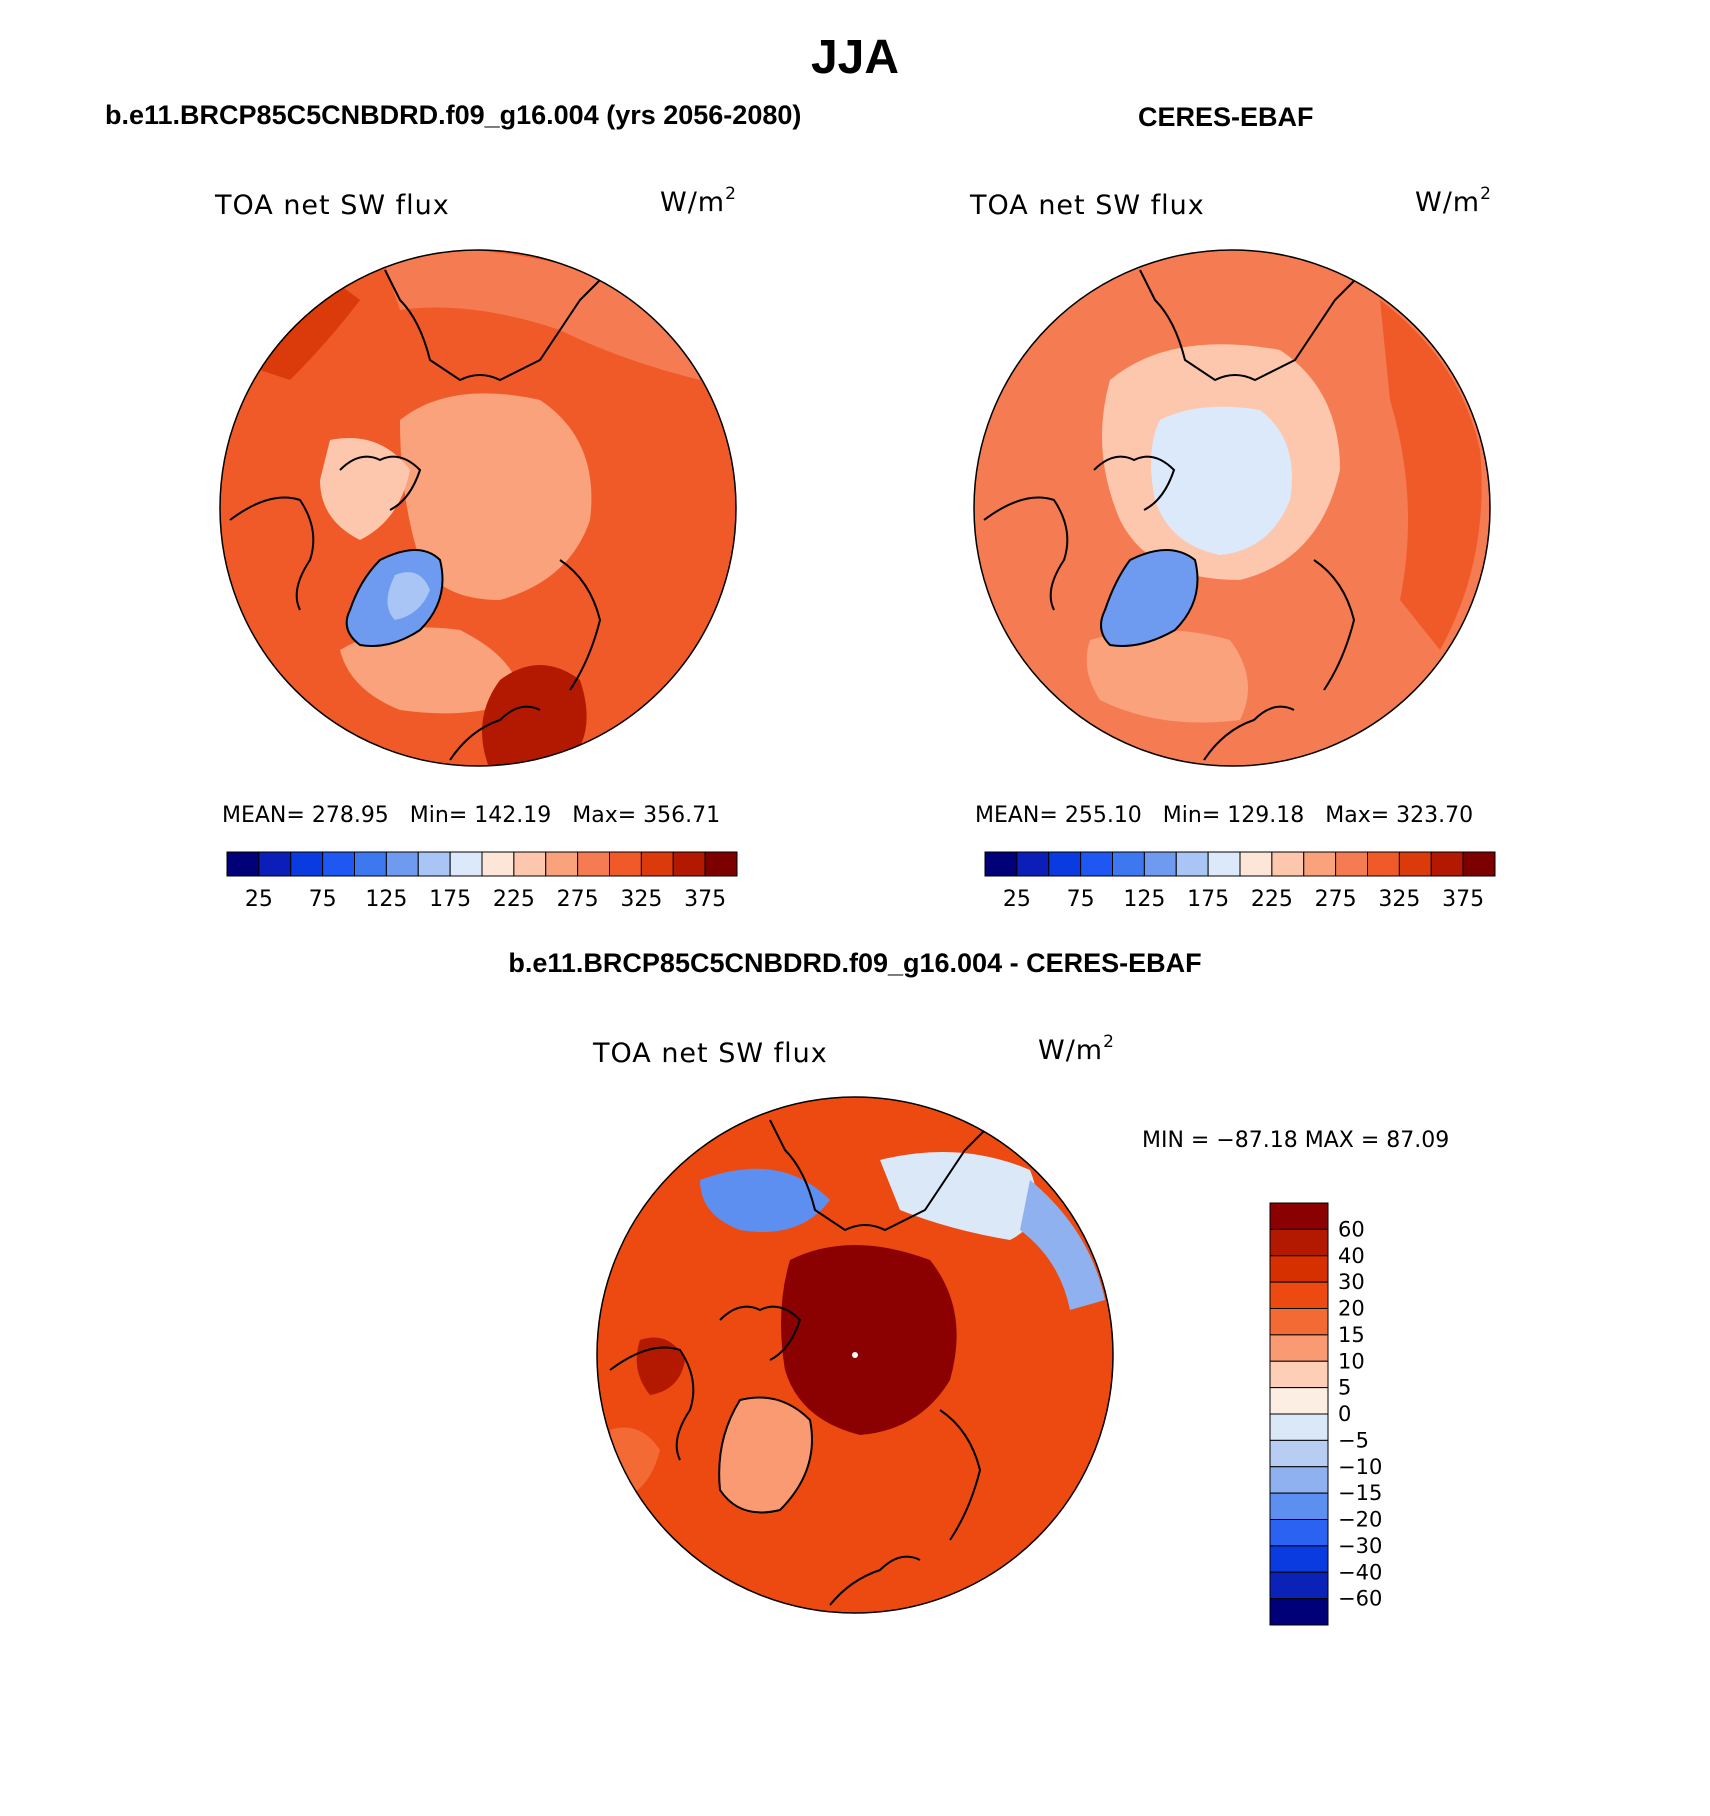 This screenshot has height=1816, width=1710. I want to click on left-units-exp: 2, so click(731, 194).